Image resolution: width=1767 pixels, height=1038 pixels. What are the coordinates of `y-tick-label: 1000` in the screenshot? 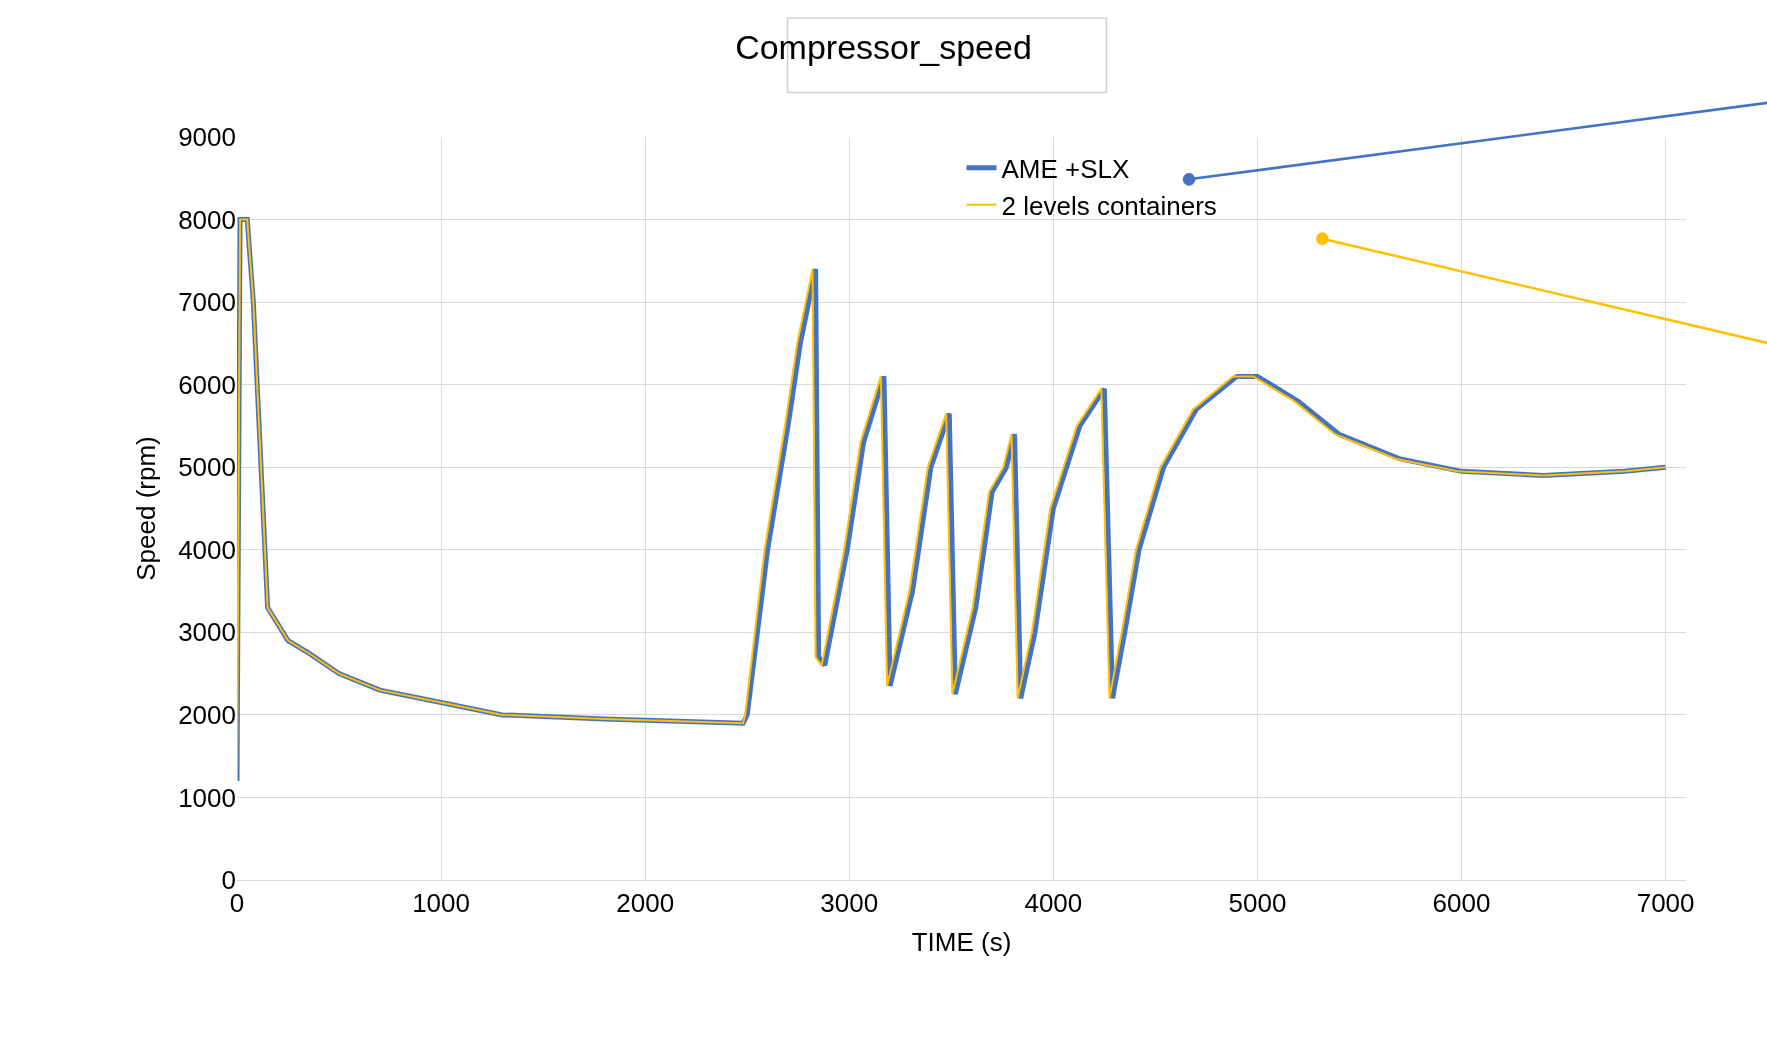 It's located at (207, 797).